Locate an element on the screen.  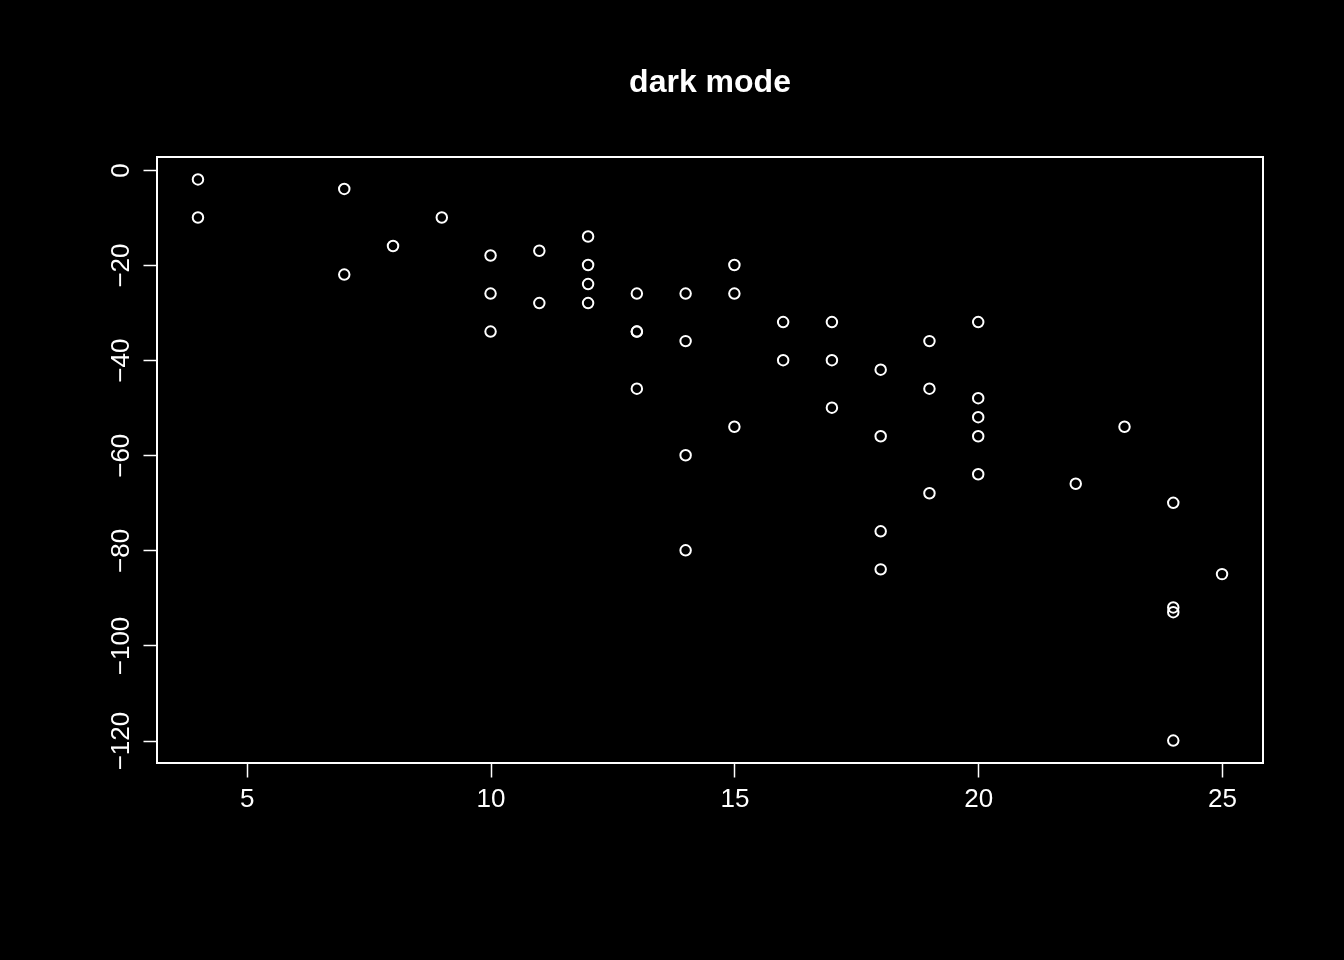
y-tick-label: −20 is located at coordinates (119, 265).